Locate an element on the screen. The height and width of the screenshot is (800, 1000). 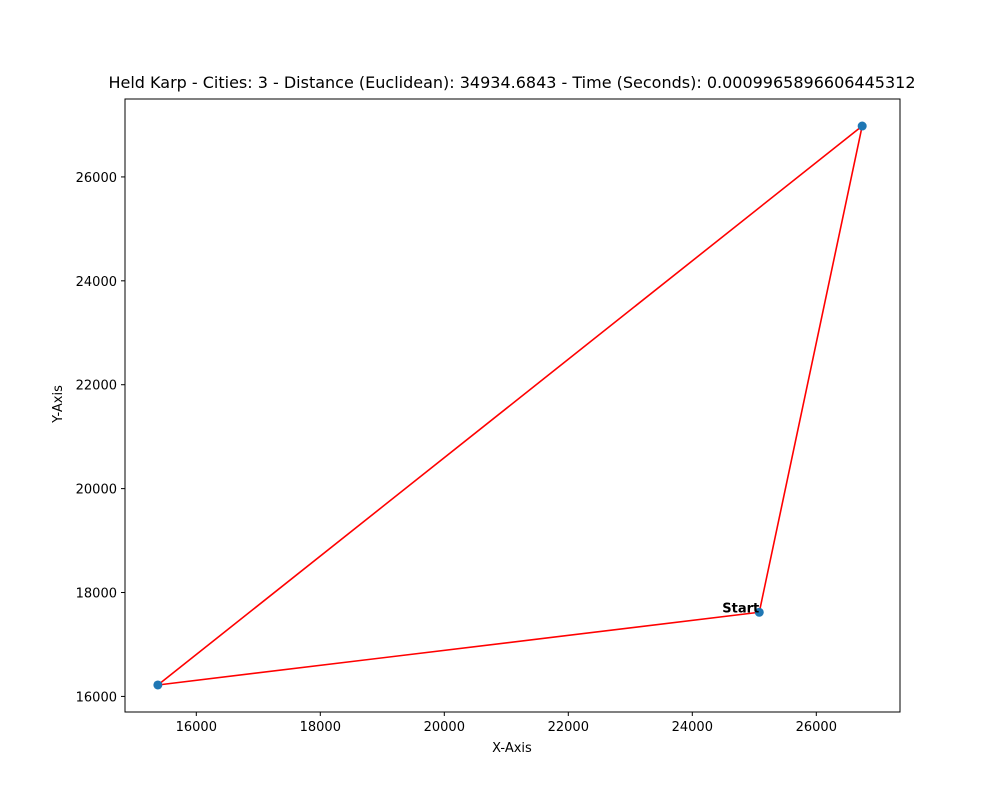
x-tick-label: 22000 is located at coordinates (568, 727).